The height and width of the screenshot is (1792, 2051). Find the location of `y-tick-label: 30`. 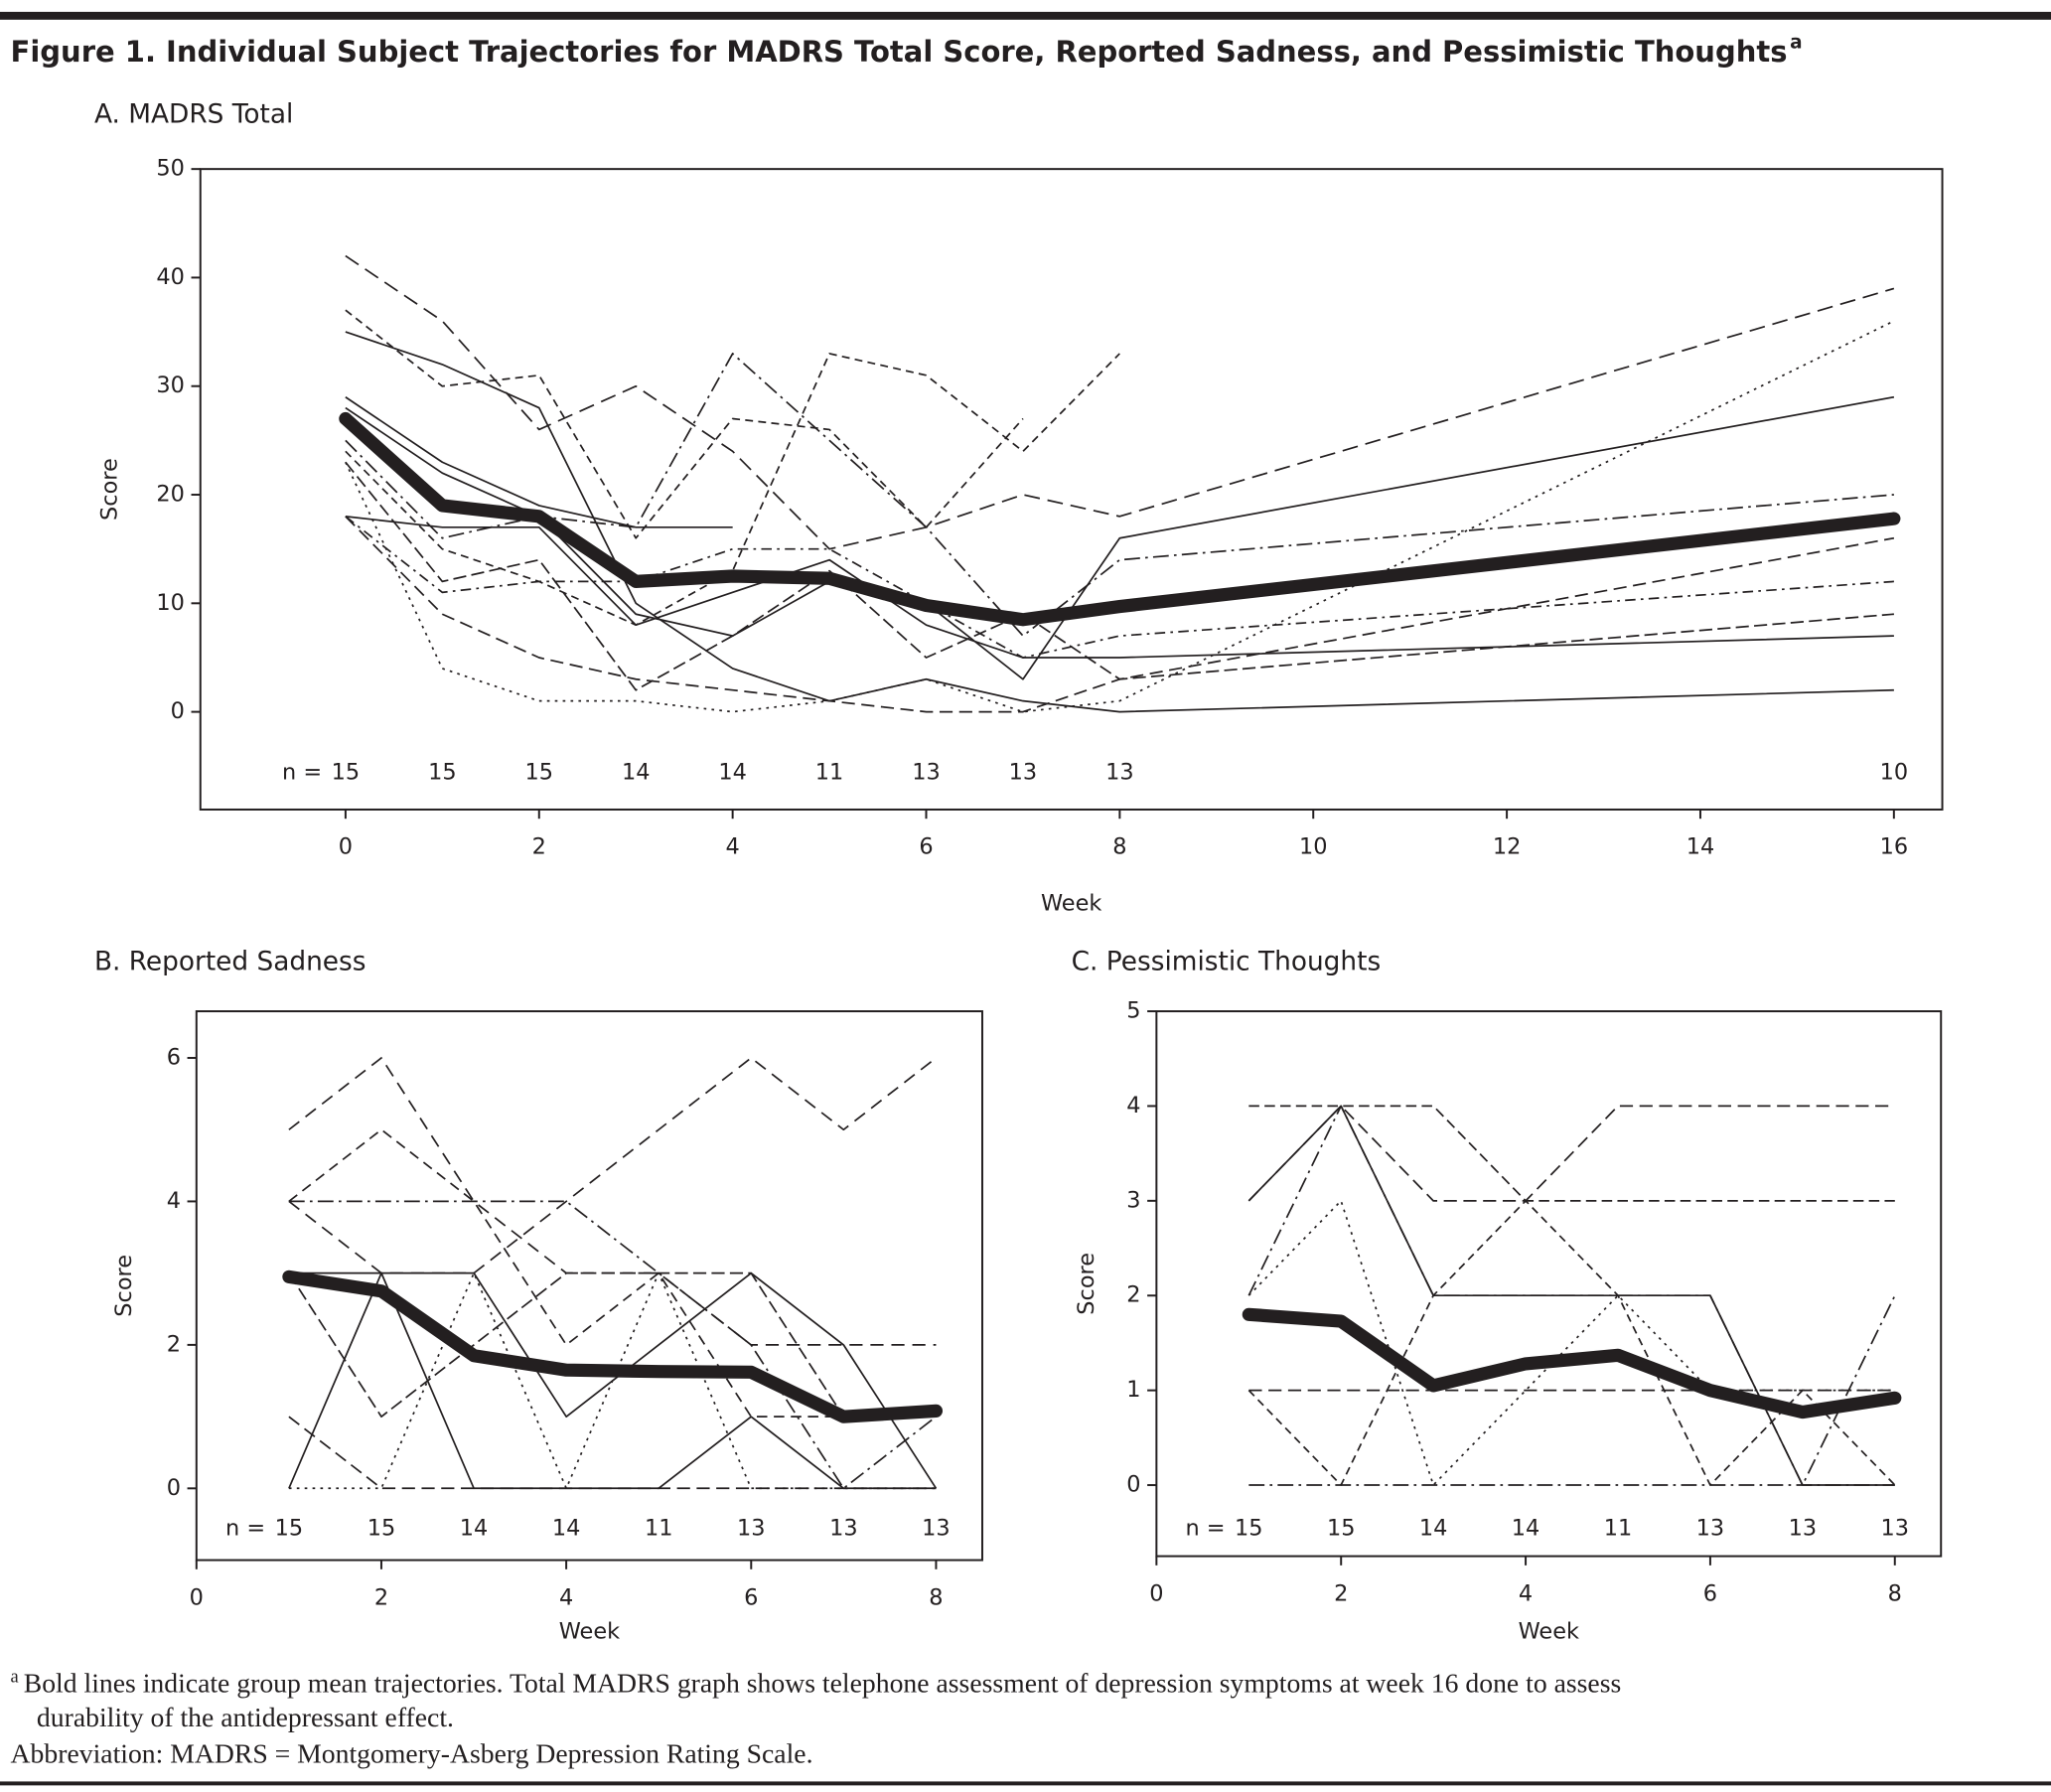

y-tick-label: 30 is located at coordinates (170, 386).